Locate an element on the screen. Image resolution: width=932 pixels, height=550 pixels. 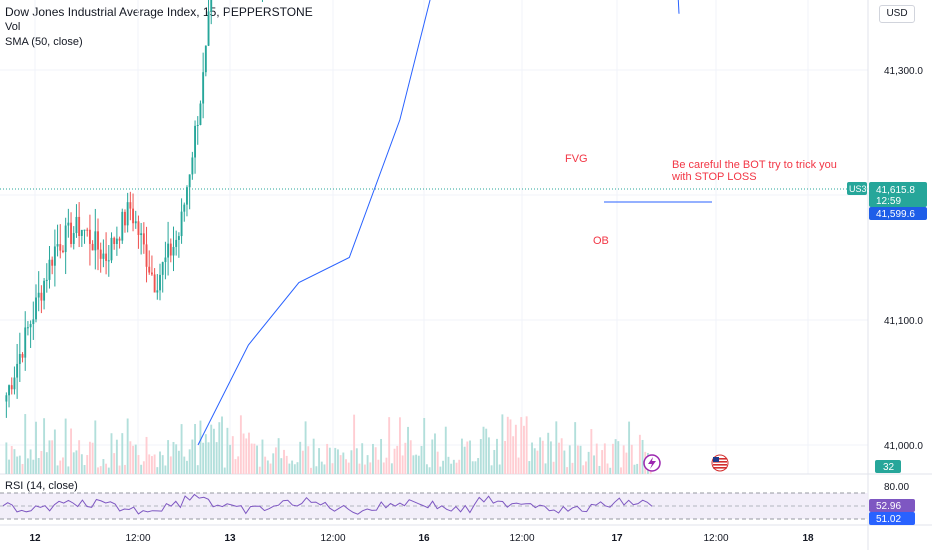
ob-label: OB is located at coordinates (601, 241).